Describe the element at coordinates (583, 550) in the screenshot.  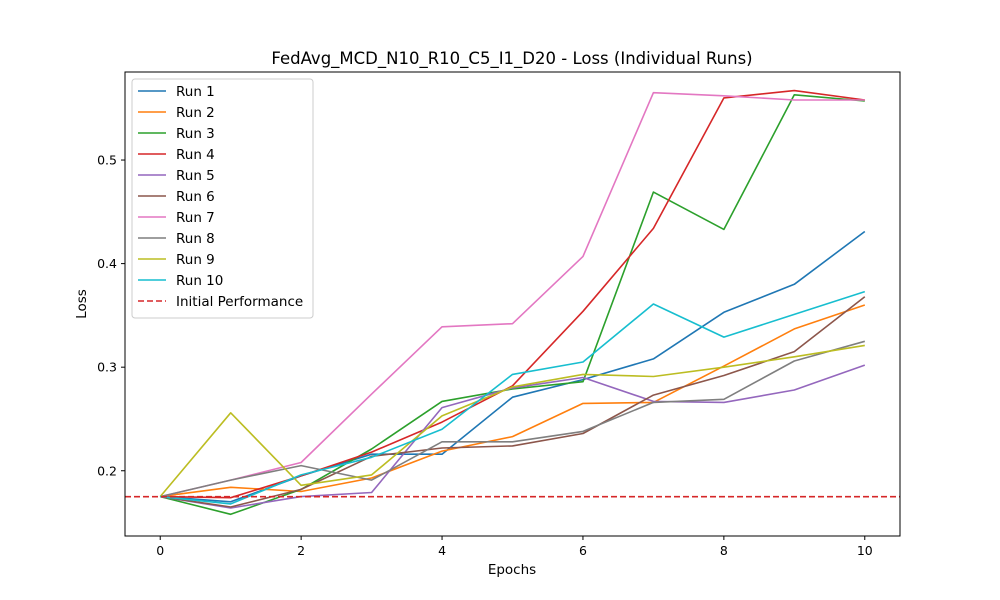
I see `x-tick-label: 6` at that location.